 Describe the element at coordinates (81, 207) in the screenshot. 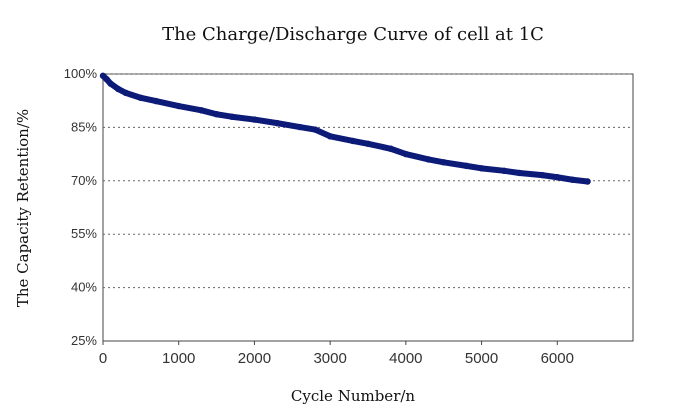

I see `y-axis-ticks: 100% 85% 70% 55% 40% 25%` at that location.